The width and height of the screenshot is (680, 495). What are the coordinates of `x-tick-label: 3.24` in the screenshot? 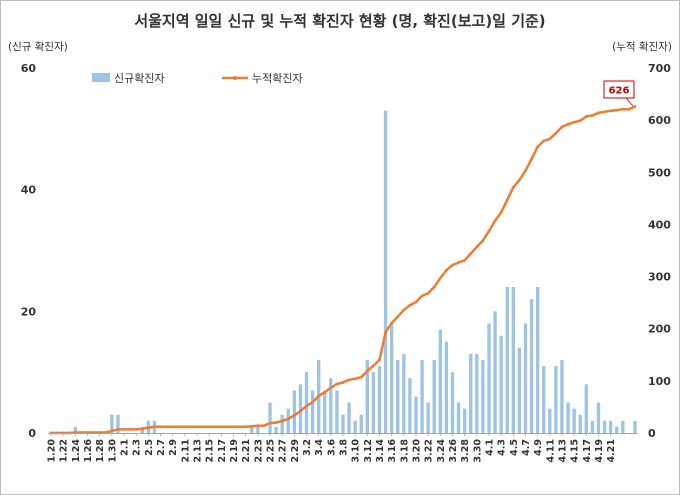 It's located at (441, 451).